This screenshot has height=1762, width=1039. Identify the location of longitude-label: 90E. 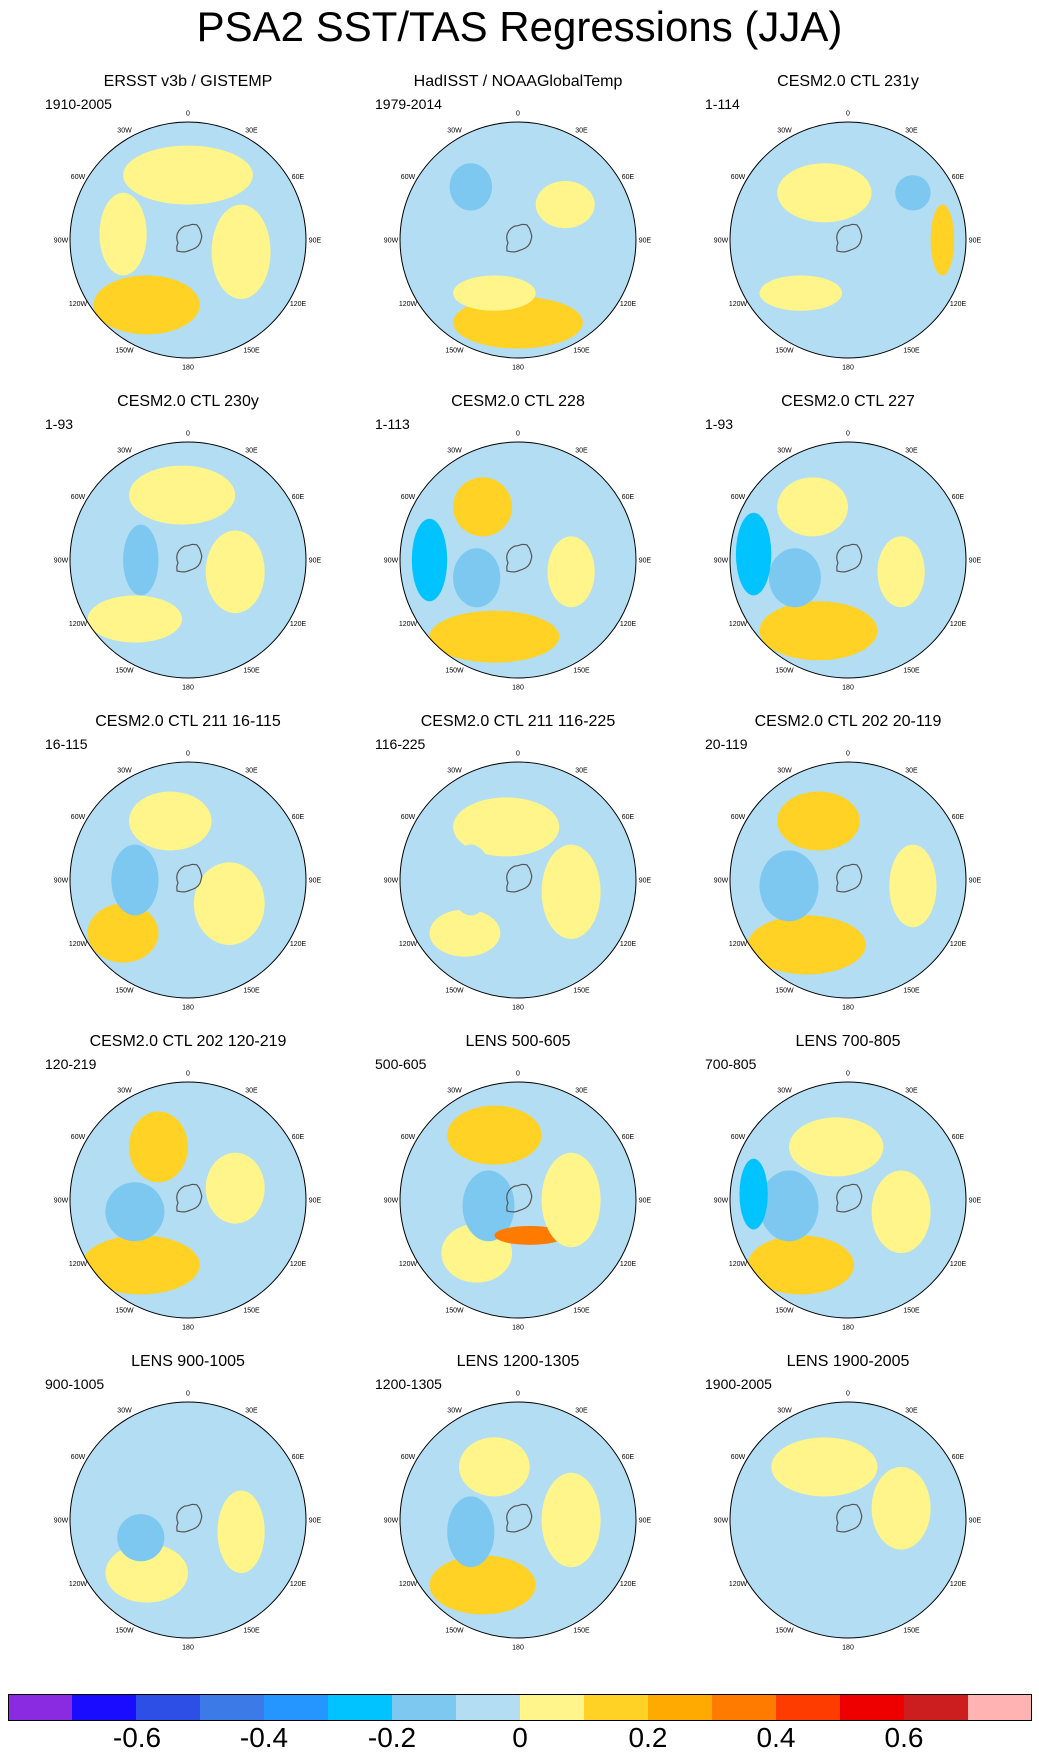
(315, 1201).